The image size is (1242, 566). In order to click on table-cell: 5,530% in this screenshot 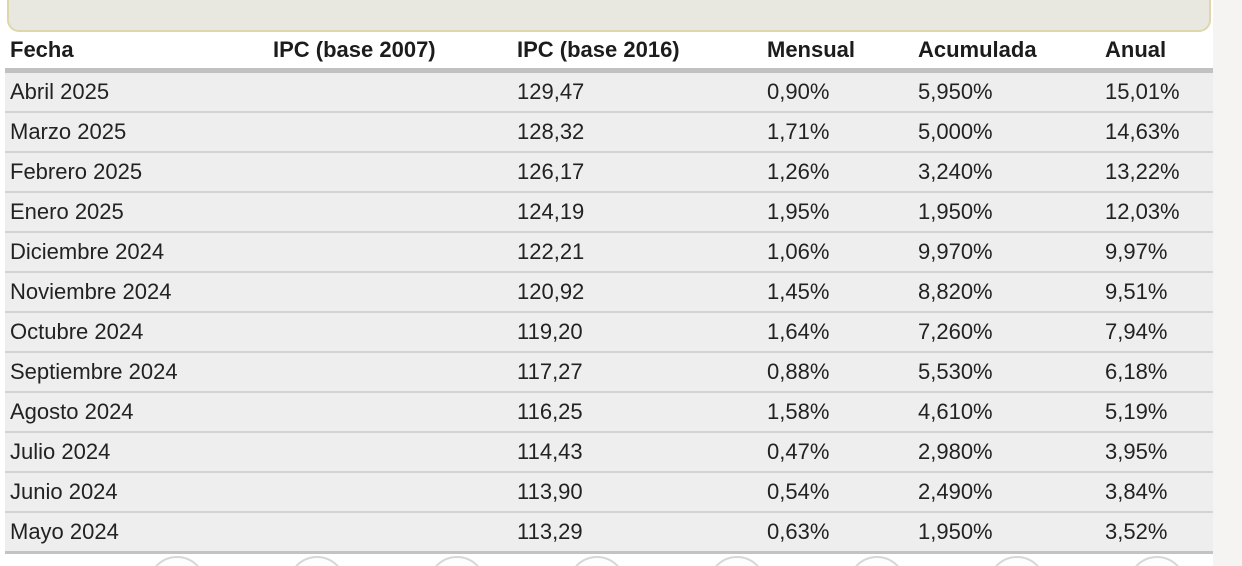, I will do `click(955, 371)`.